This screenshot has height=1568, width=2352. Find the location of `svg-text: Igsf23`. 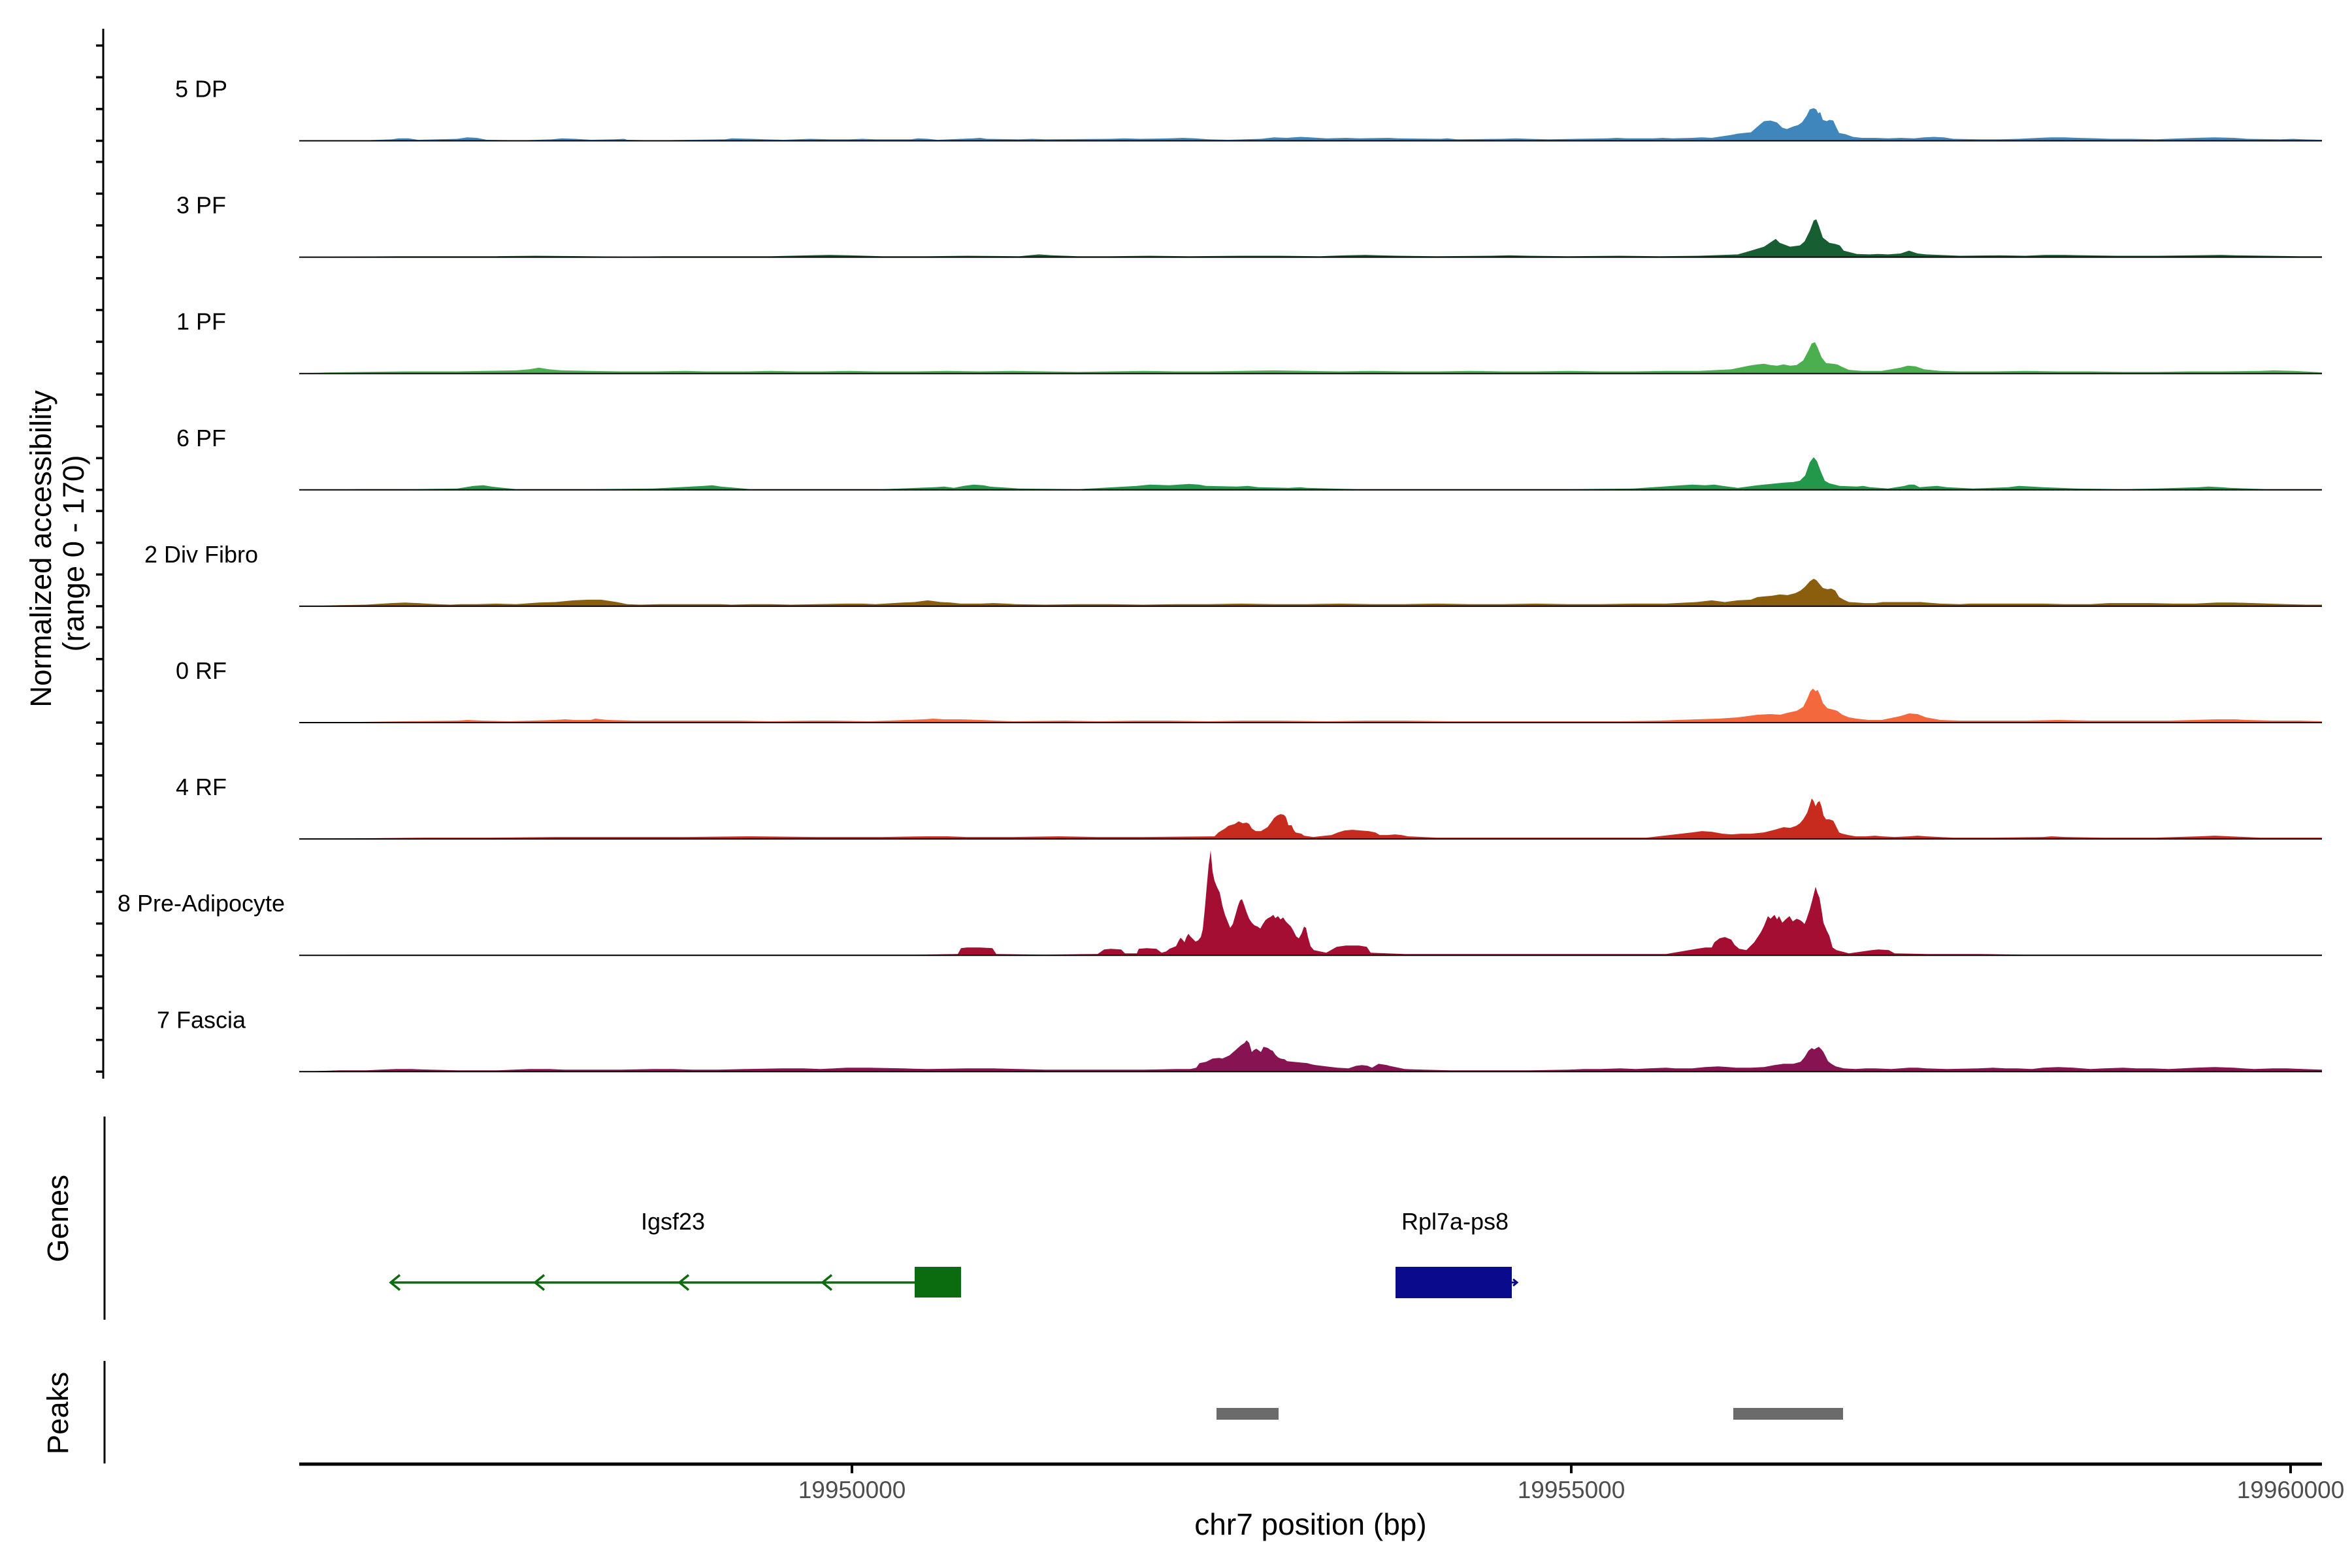

svg-text: Igsf23 is located at coordinates (673, 1221).